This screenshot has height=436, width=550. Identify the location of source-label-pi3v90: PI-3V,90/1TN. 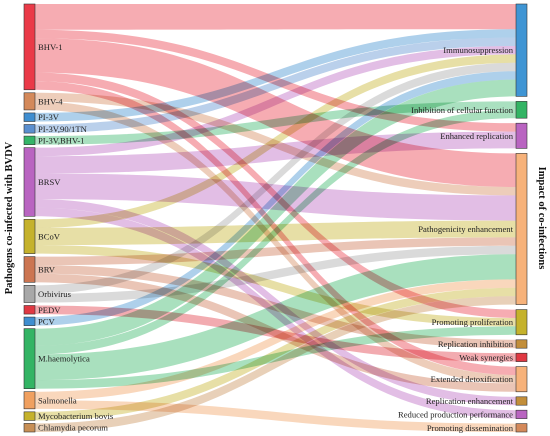
(63, 129).